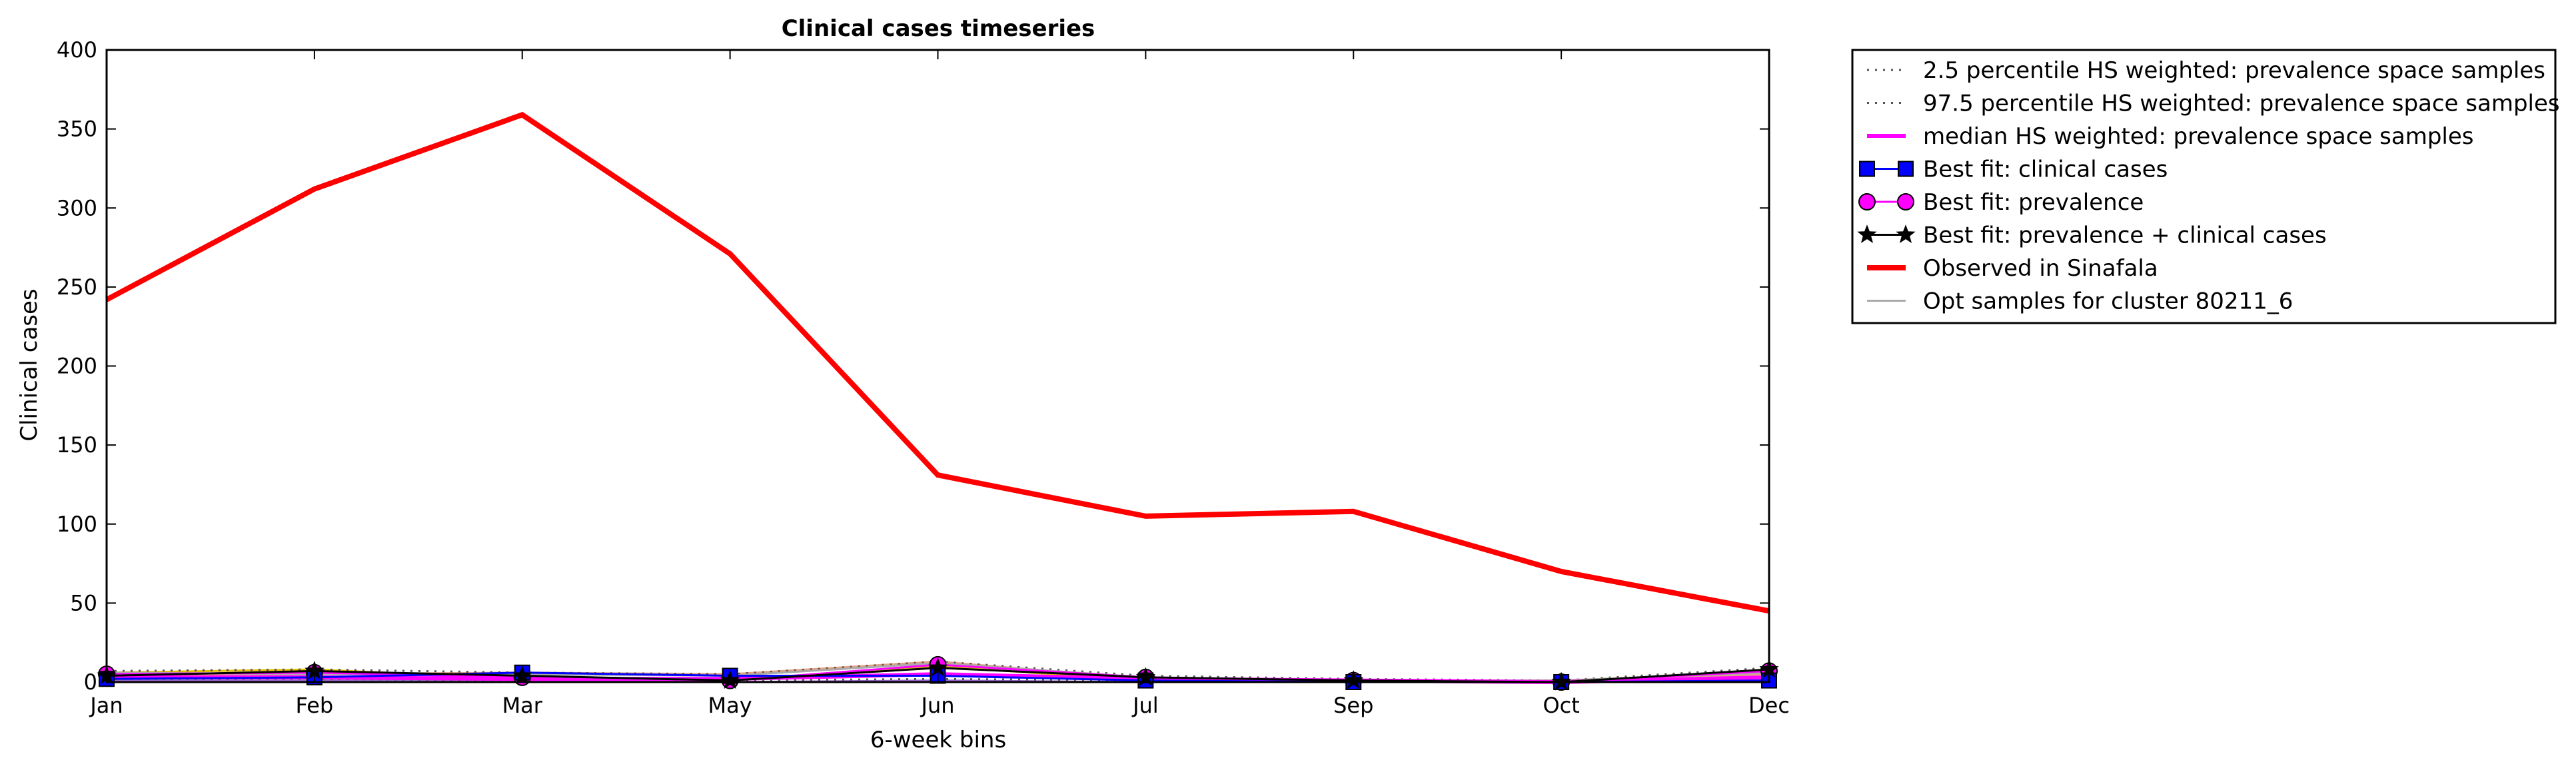 This screenshot has height=772, width=2576. What do you see at coordinates (1353, 705) in the screenshot?
I see `x-tick-label: Sep` at bounding box center [1353, 705].